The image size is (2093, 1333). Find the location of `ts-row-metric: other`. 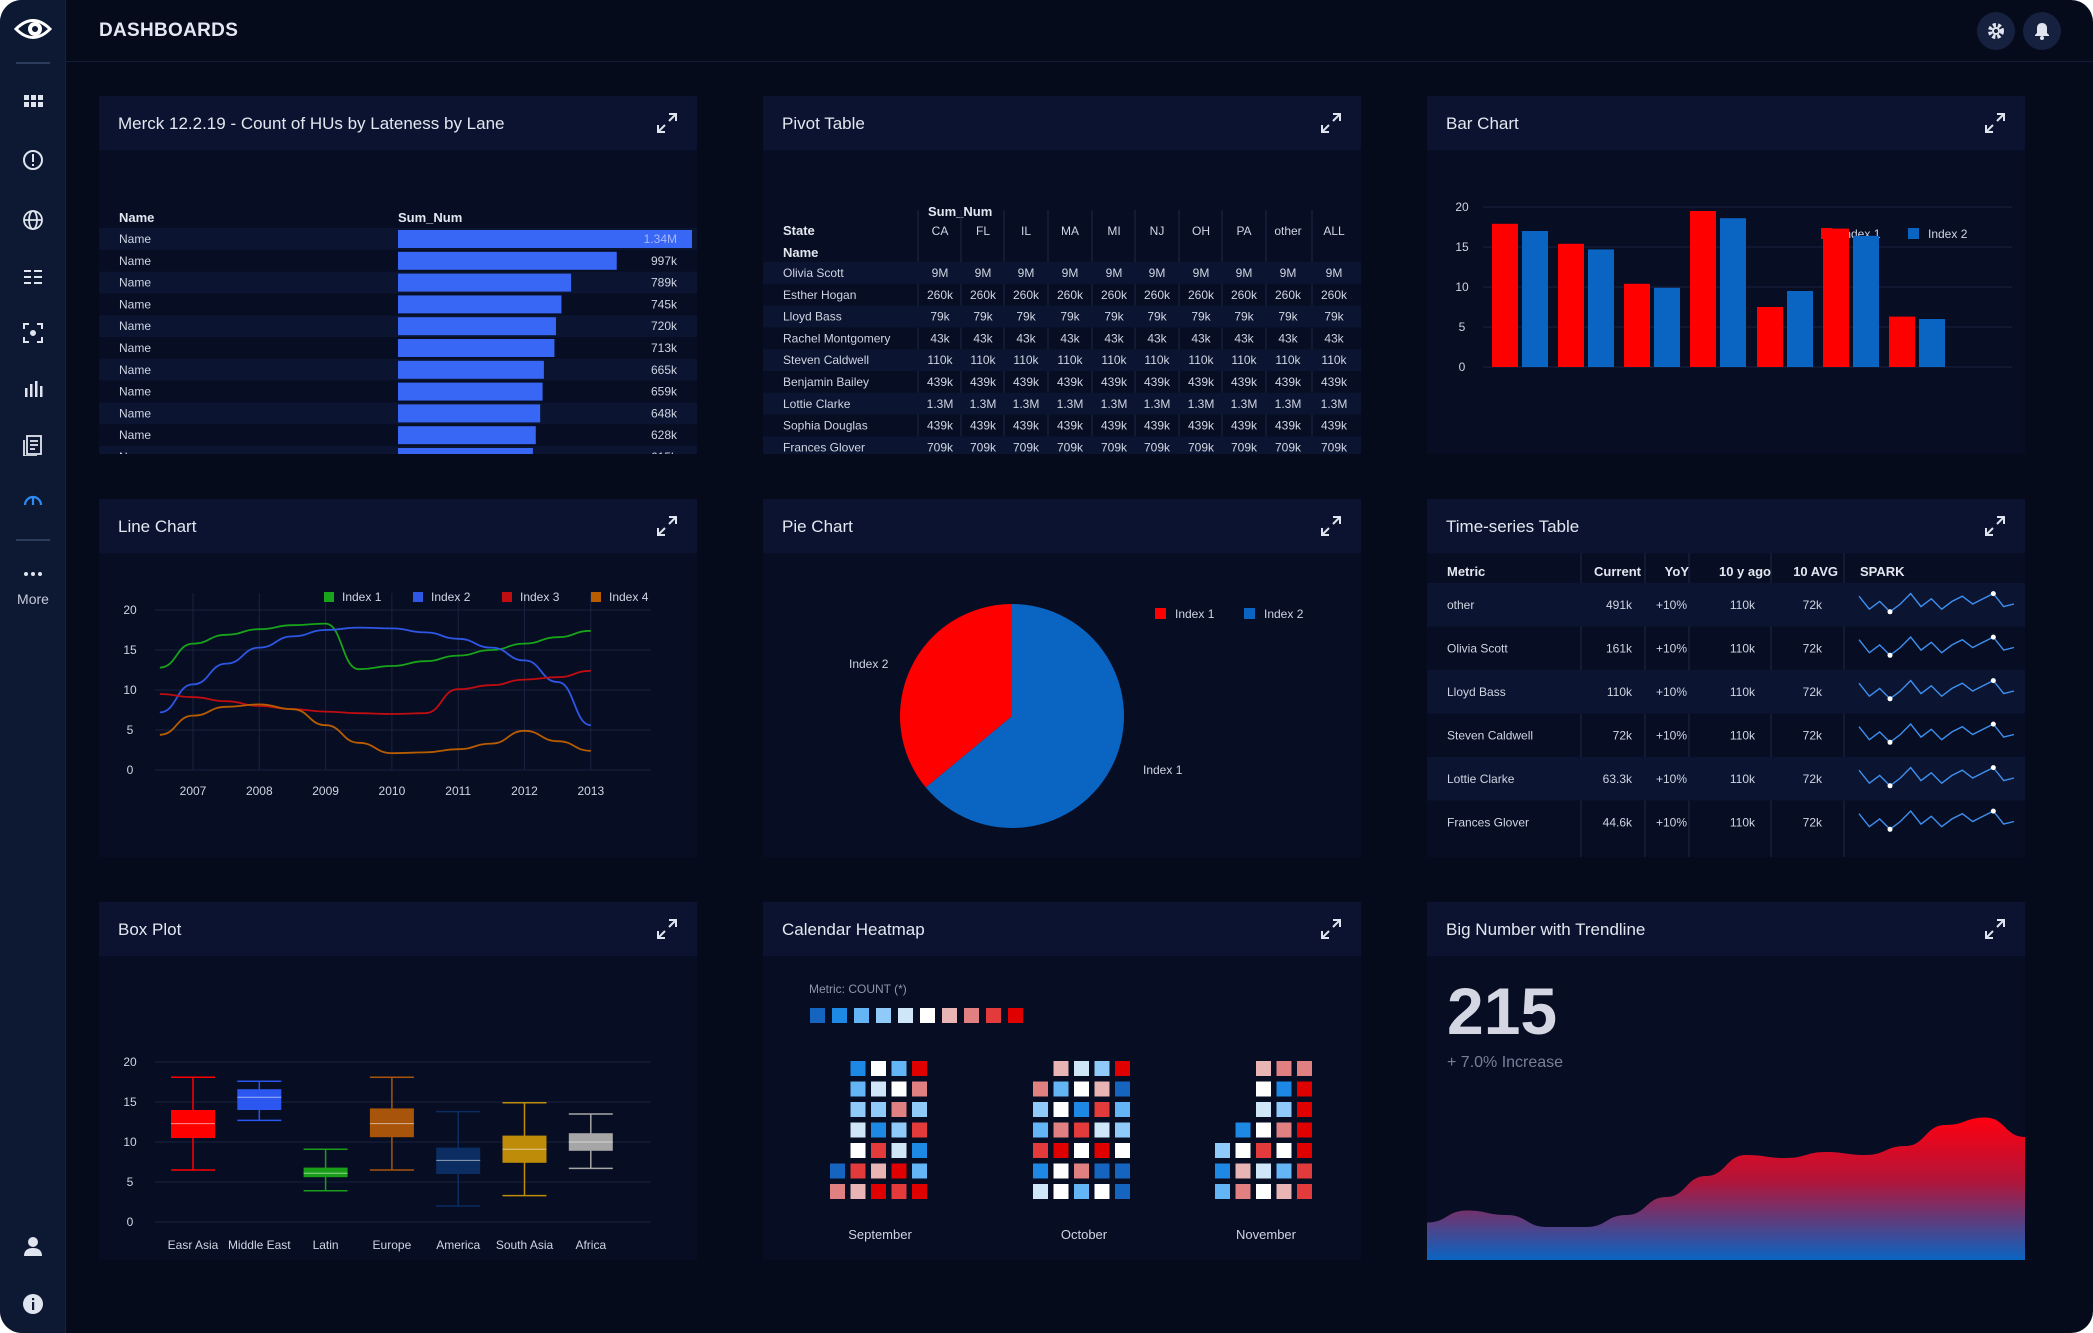

ts-row-metric: other is located at coordinates (1460, 605).